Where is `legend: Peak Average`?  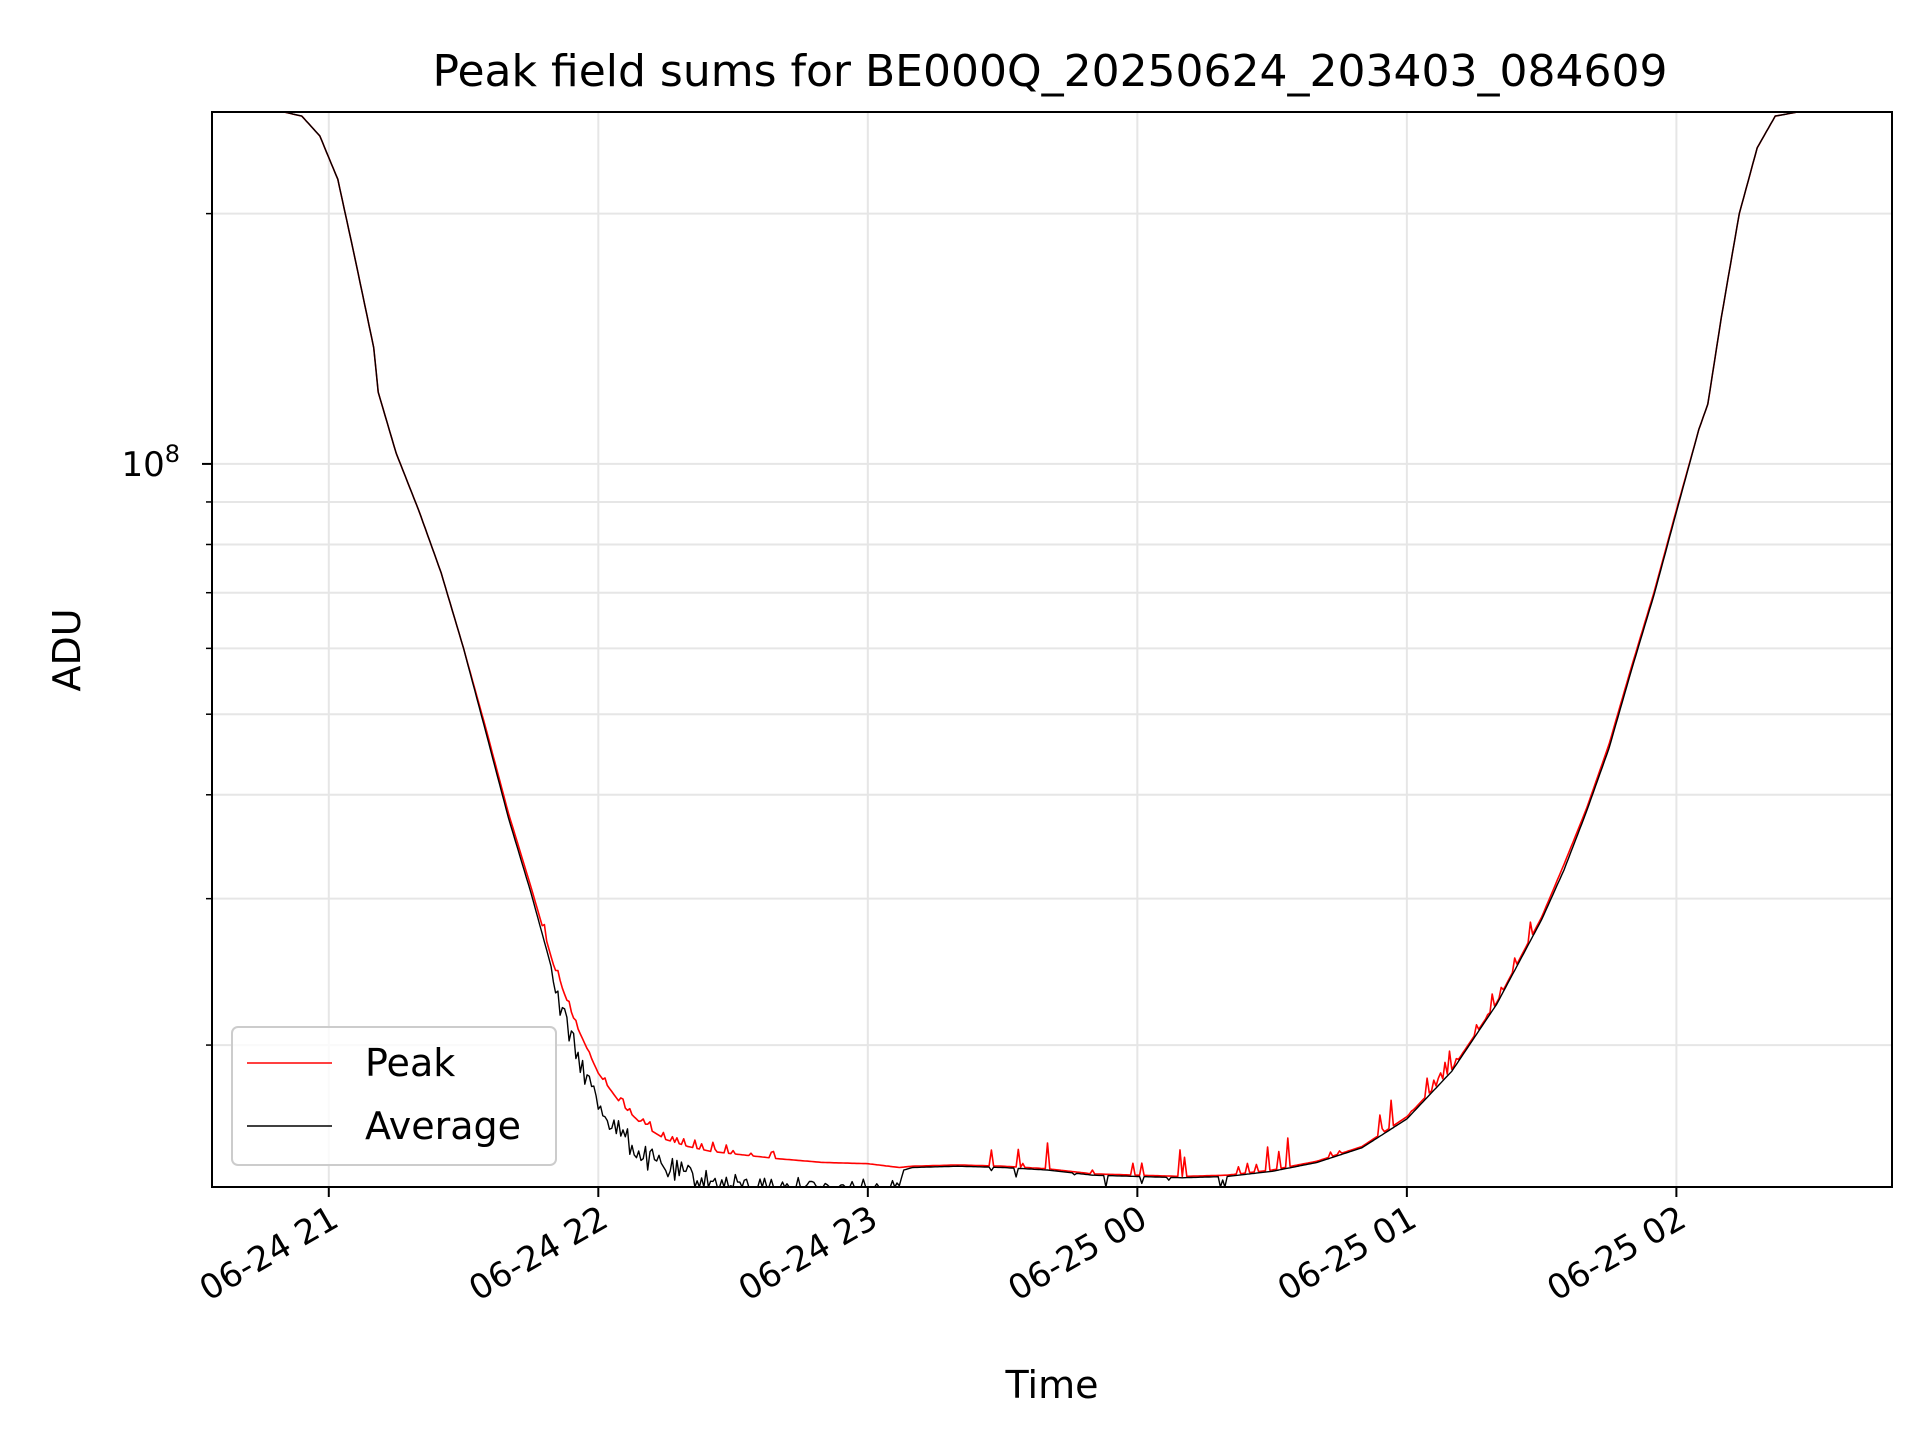
legend: Peak Average is located at coordinates (394, 1096).